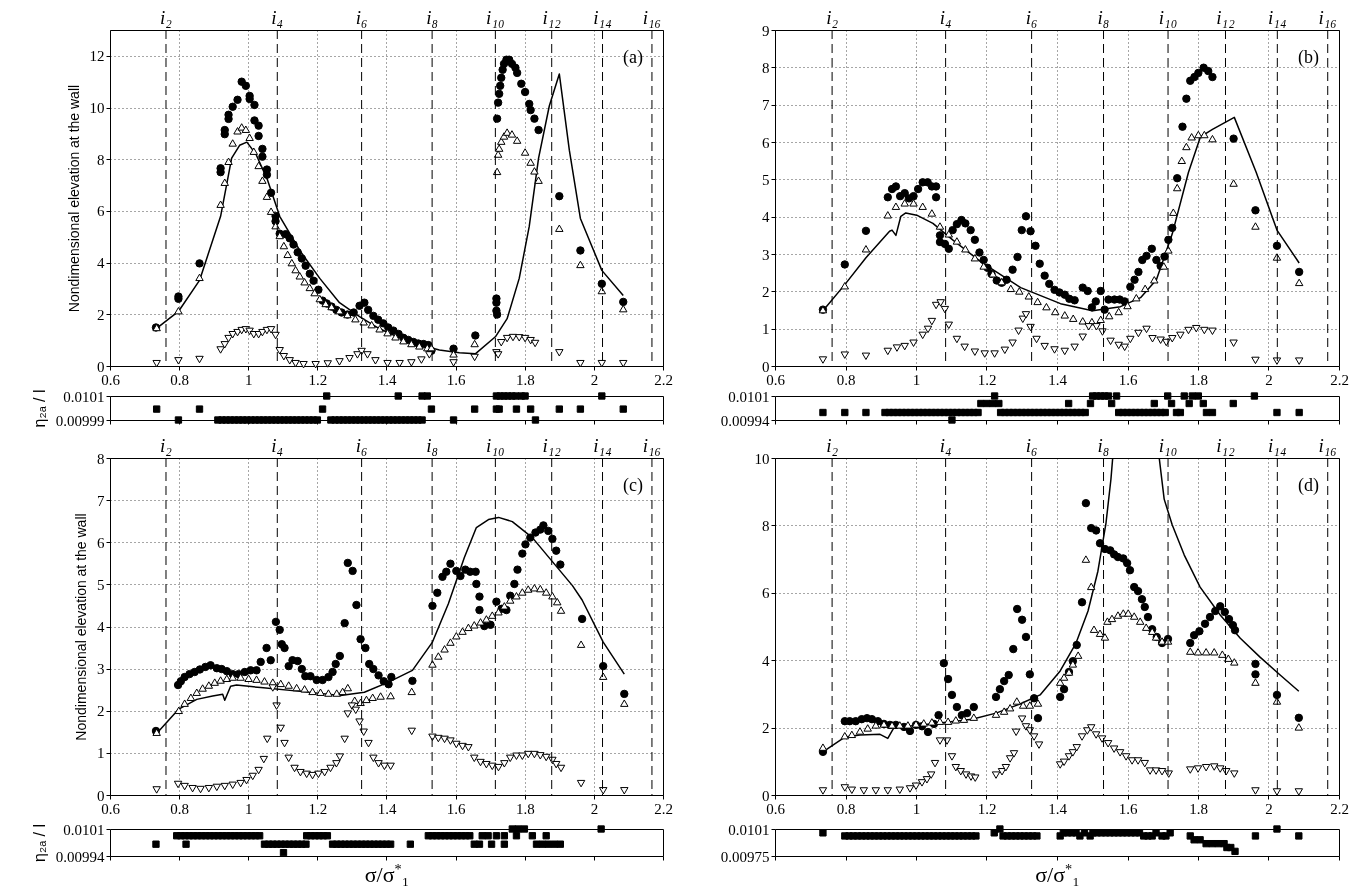 The image size is (1366, 888). Describe the element at coordinates (80, 420) in the screenshot. I see `y-tick-label: 0.00999` at that location.